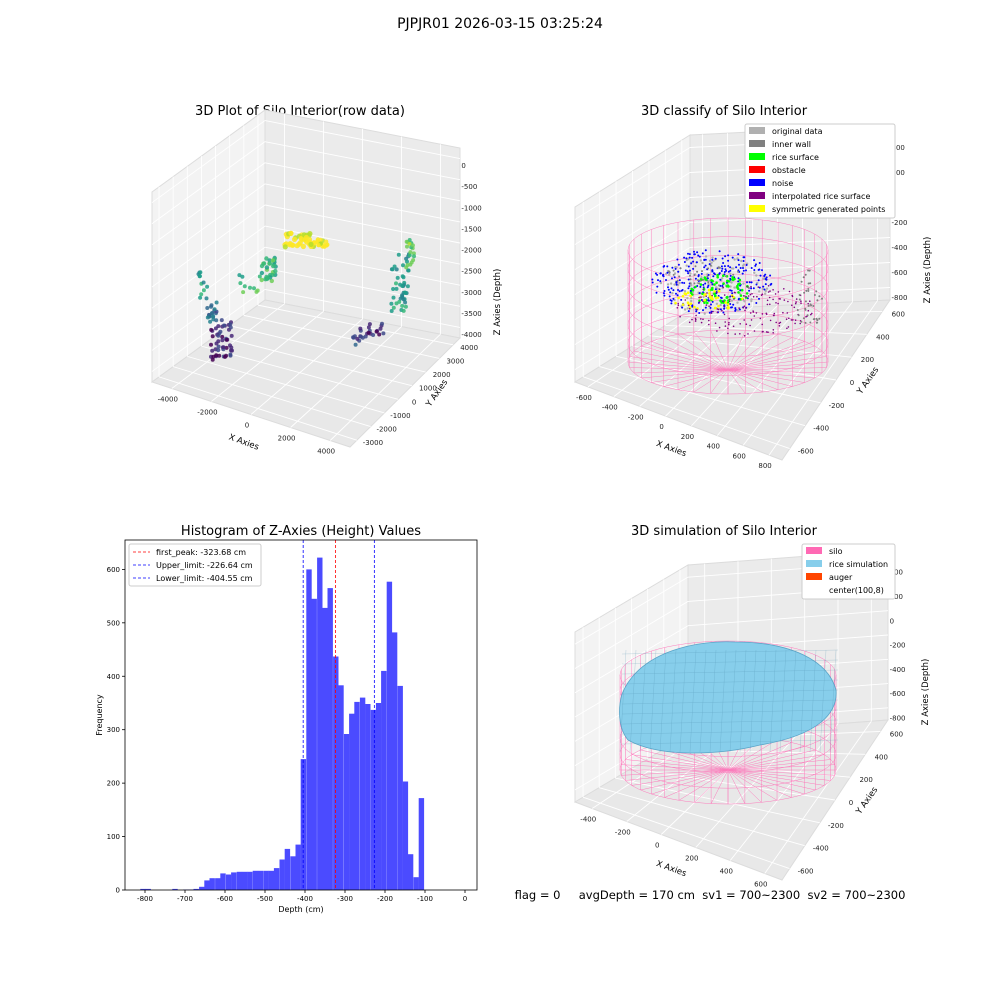  What do you see at coordinates (610, 408) in the screenshot?
I see `p2-xtick: -400` at bounding box center [610, 408].